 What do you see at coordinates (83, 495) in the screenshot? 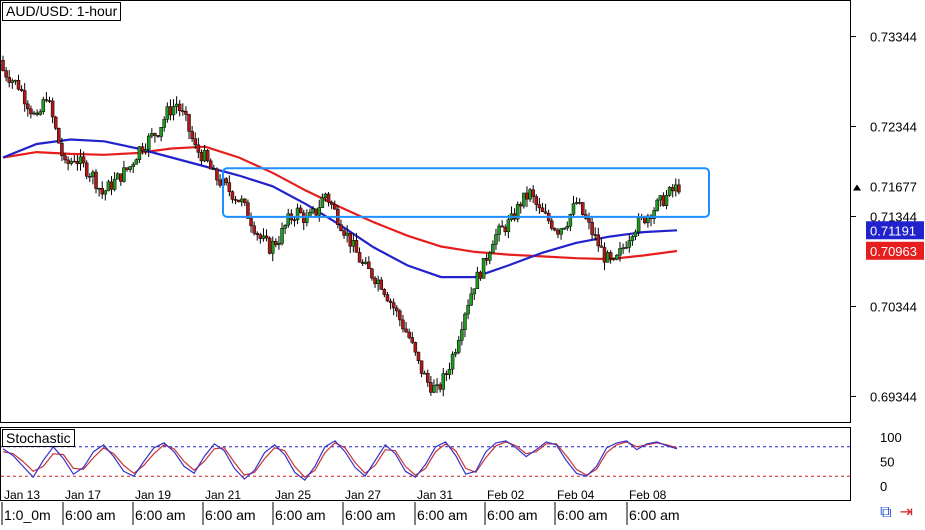
I see `x-date-label: Jan 17` at bounding box center [83, 495].